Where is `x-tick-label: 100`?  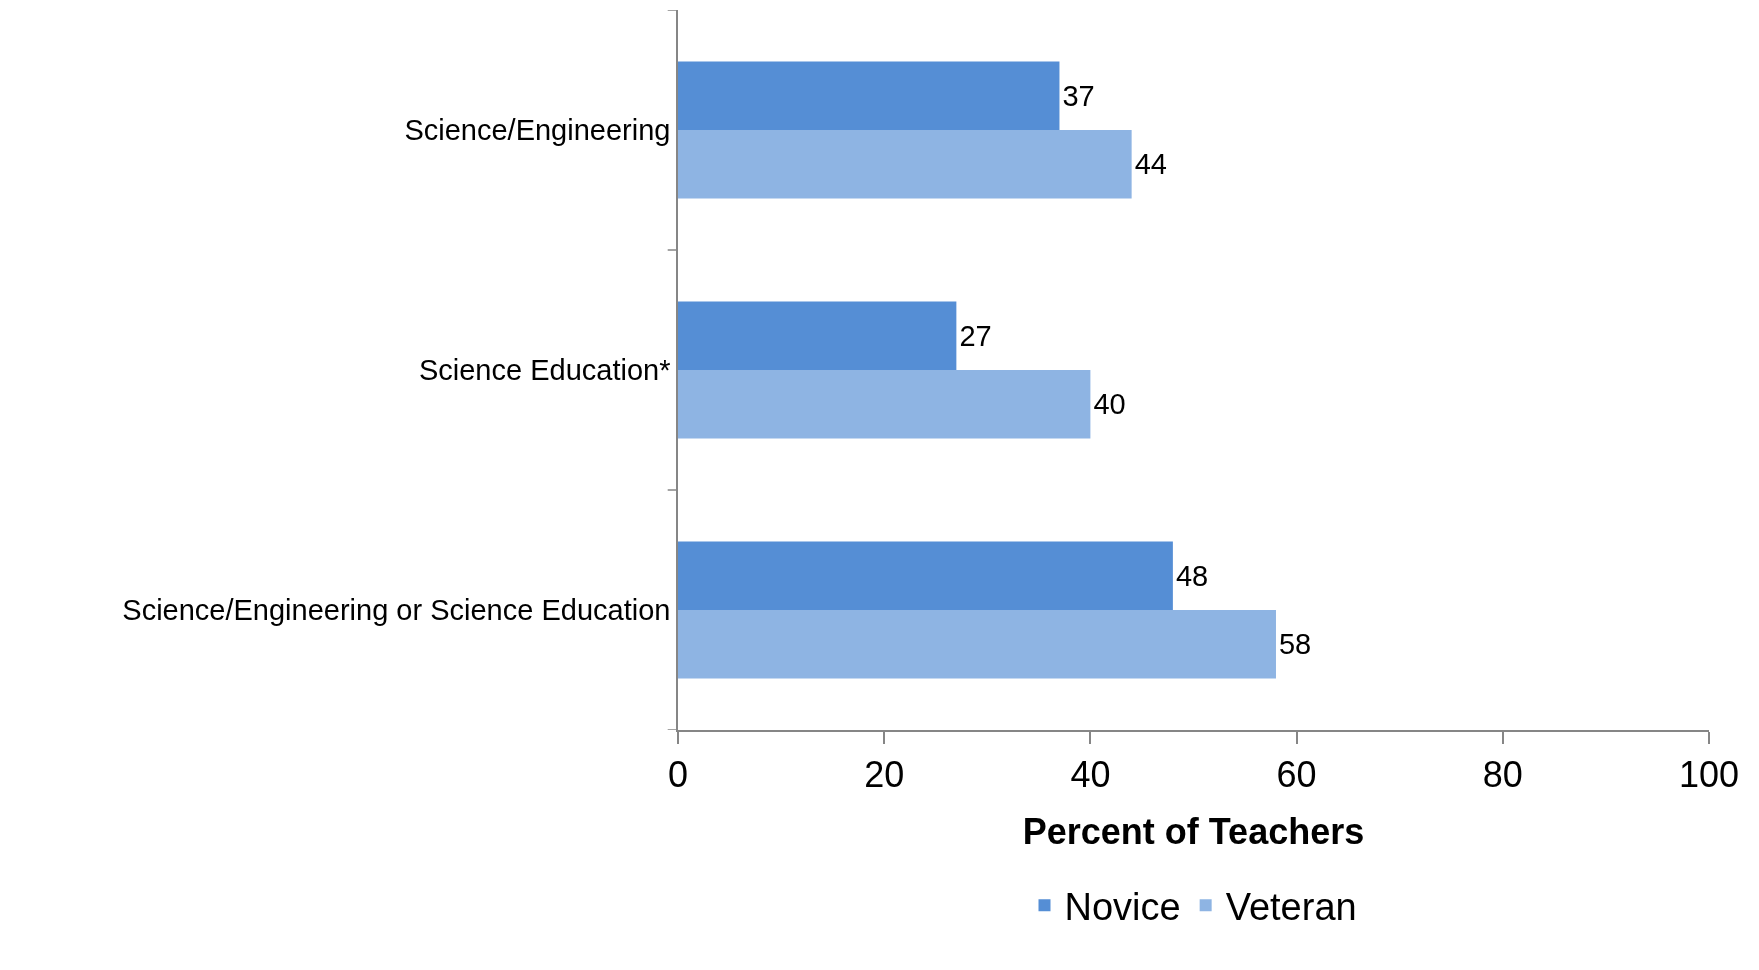
x-tick-label: 100 is located at coordinates (1709, 774).